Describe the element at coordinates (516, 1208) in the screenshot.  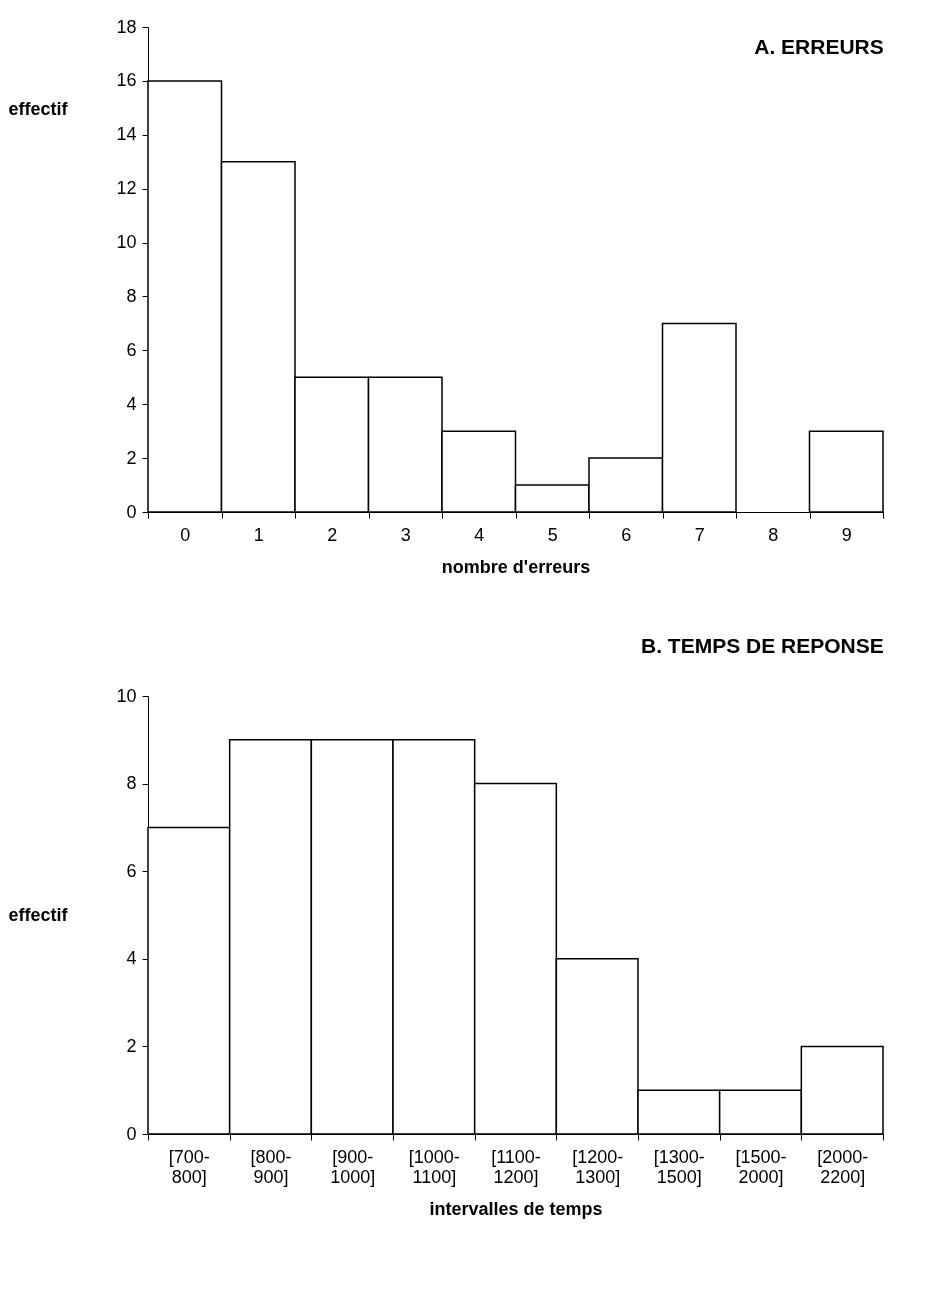
I see `x-axis-title: intervalles de temps` at that location.